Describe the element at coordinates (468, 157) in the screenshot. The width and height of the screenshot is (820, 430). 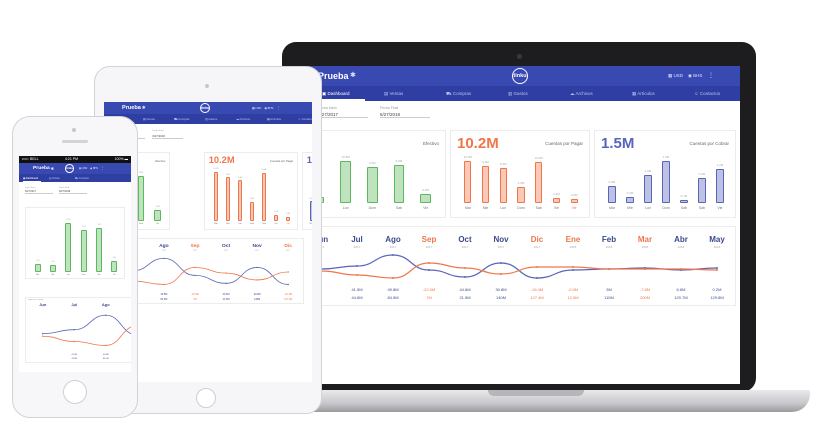
I see `bar-data-label: 10.2M` at that location.